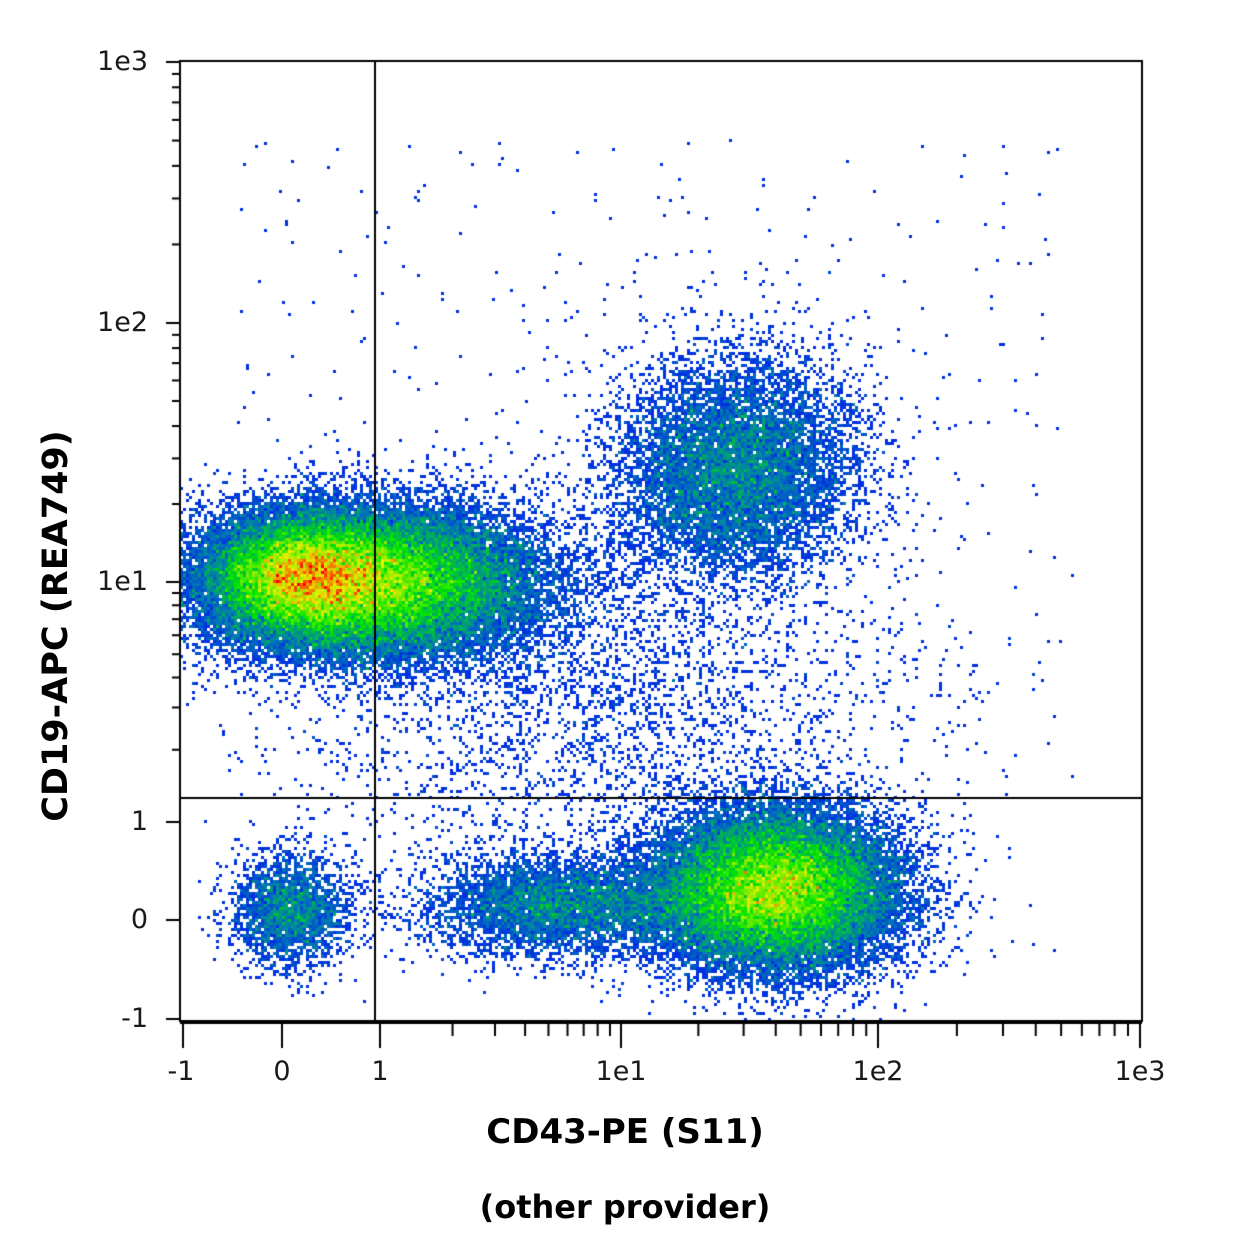  What do you see at coordinates (380, 1071) in the screenshot?
I see `x-tick-label: 1` at bounding box center [380, 1071].